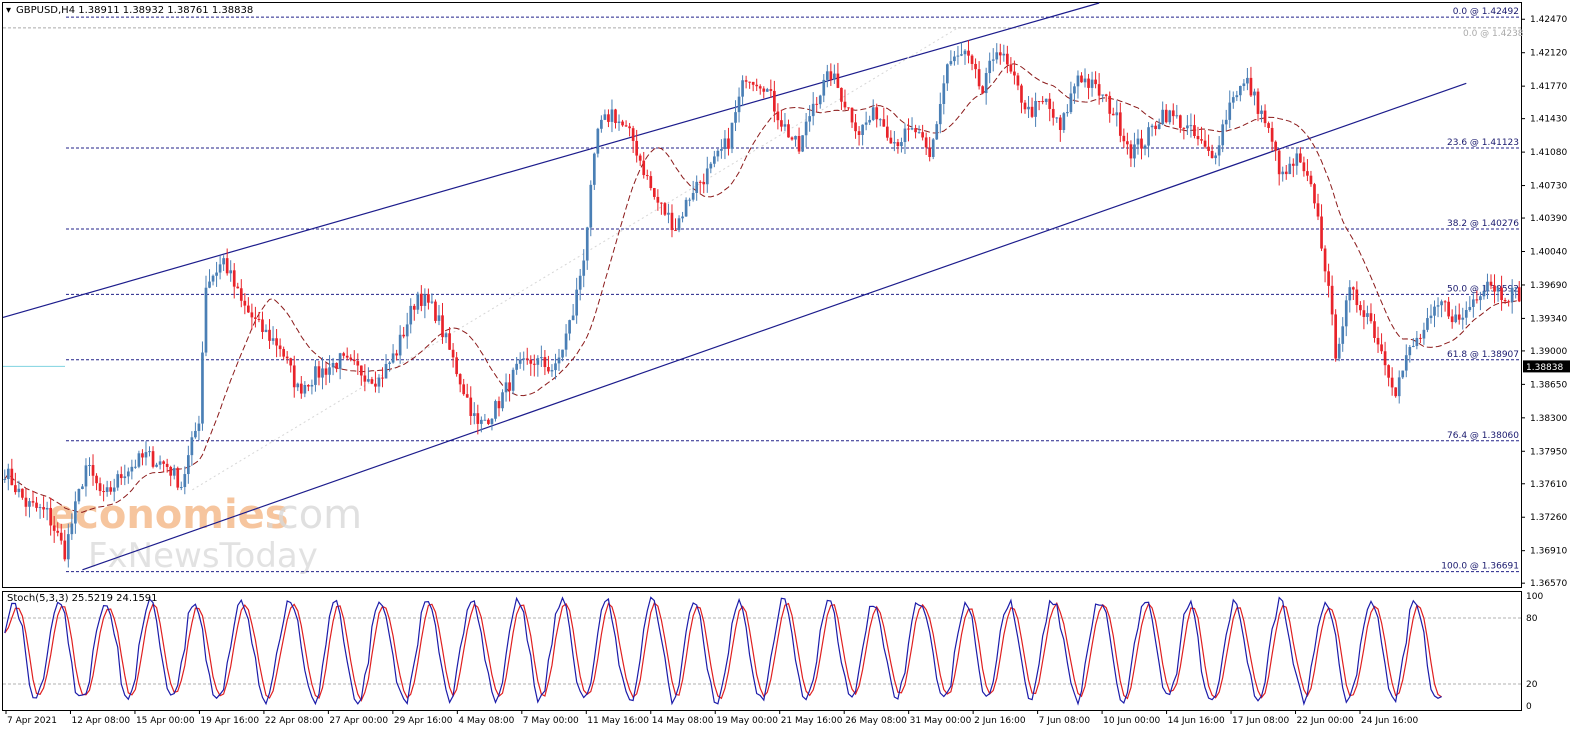 The height and width of the screenshot is (747, 1596). Describe the element at coordinates (1483, 355) in the screenshot. I see `fib-label-61.8: 61.8 @ 1.38907` at that location.